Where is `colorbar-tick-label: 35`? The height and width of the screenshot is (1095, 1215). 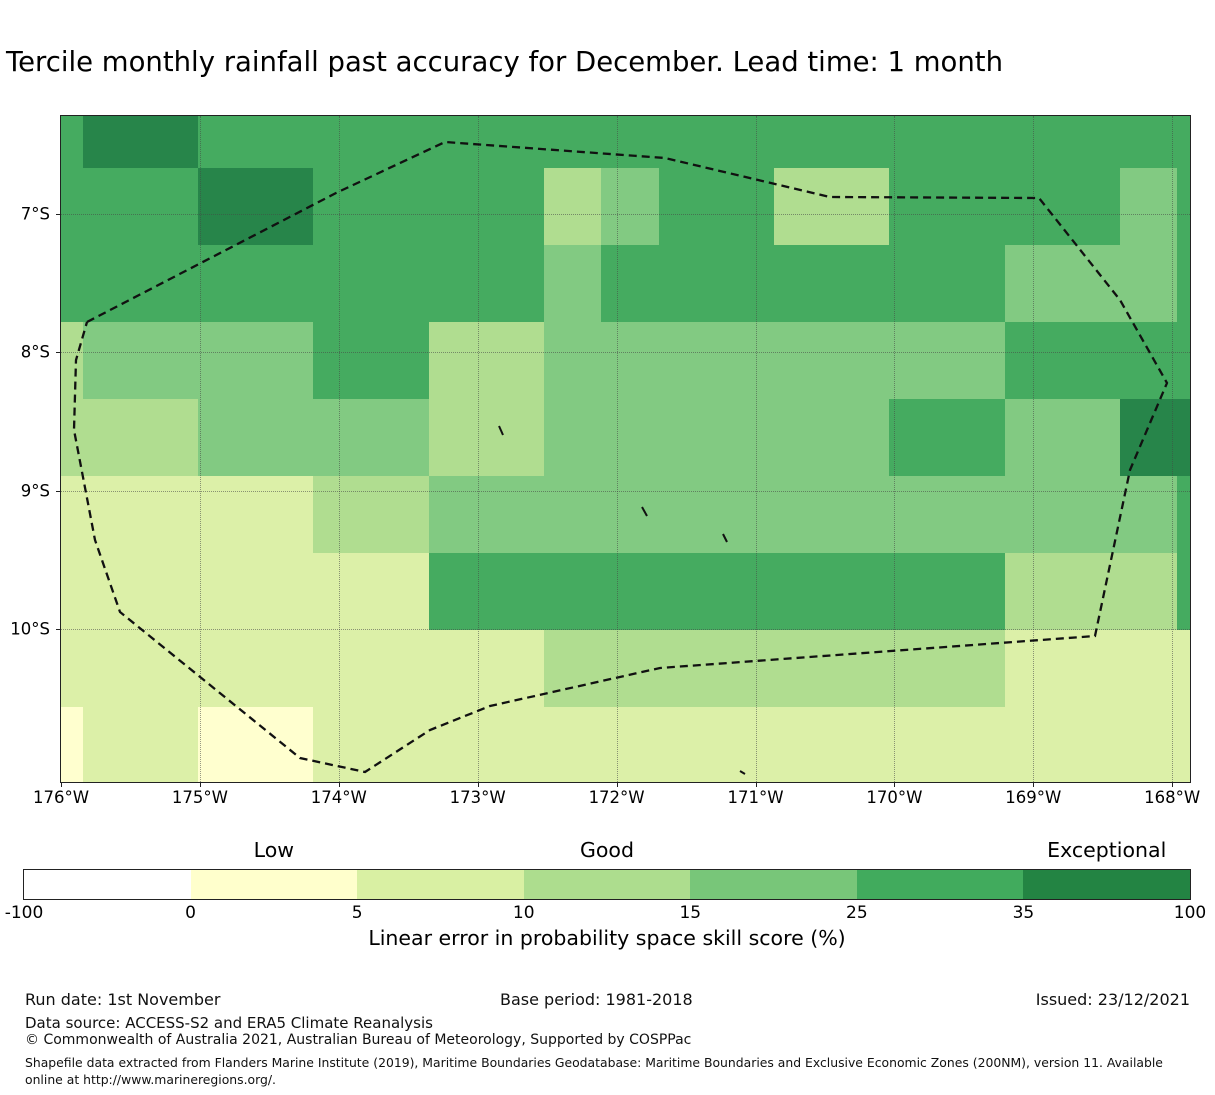
colorbar-tick-label: 35 is located at coordinates (1023, 913).